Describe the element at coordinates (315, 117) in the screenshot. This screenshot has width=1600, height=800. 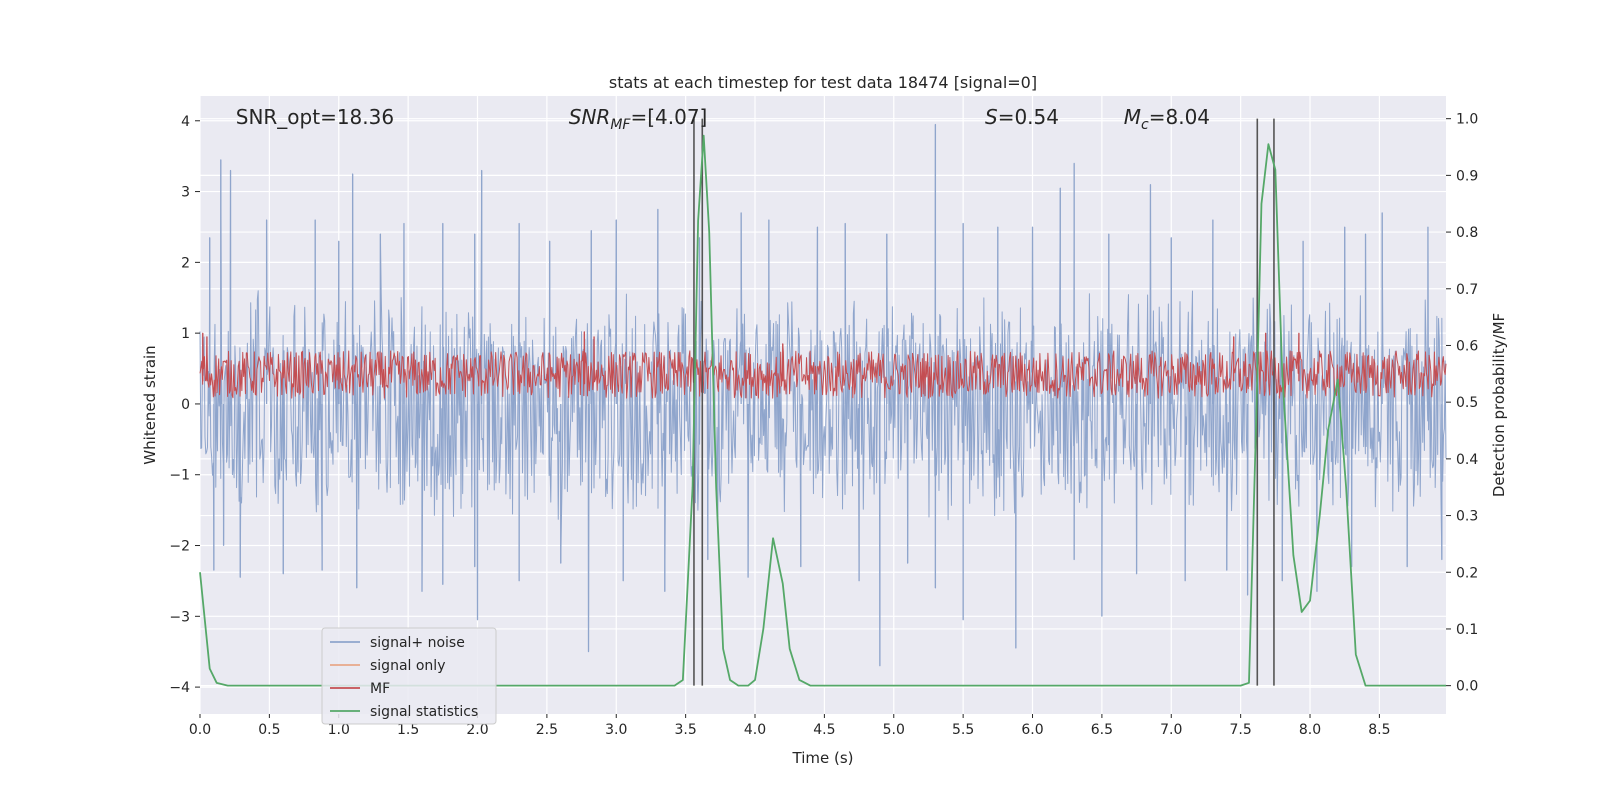
I see `annotation-snr-opt: SNR_opt=18.36` at that location.